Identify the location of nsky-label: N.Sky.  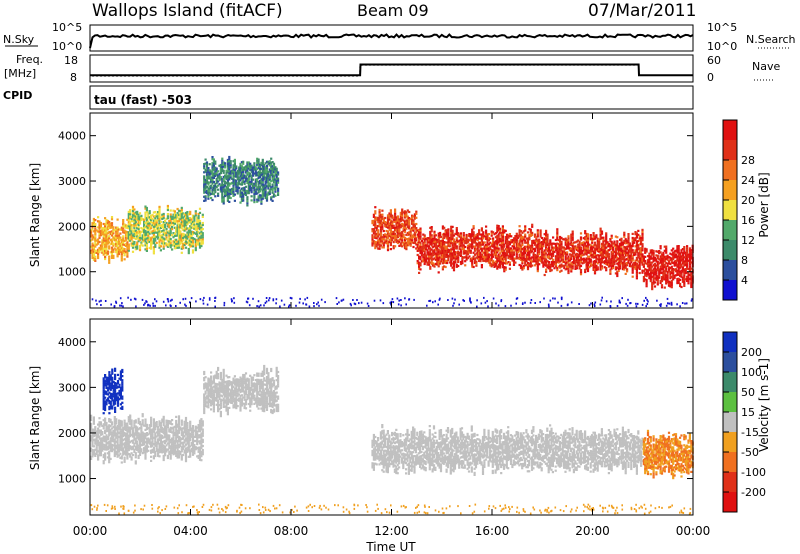
(19, 39).